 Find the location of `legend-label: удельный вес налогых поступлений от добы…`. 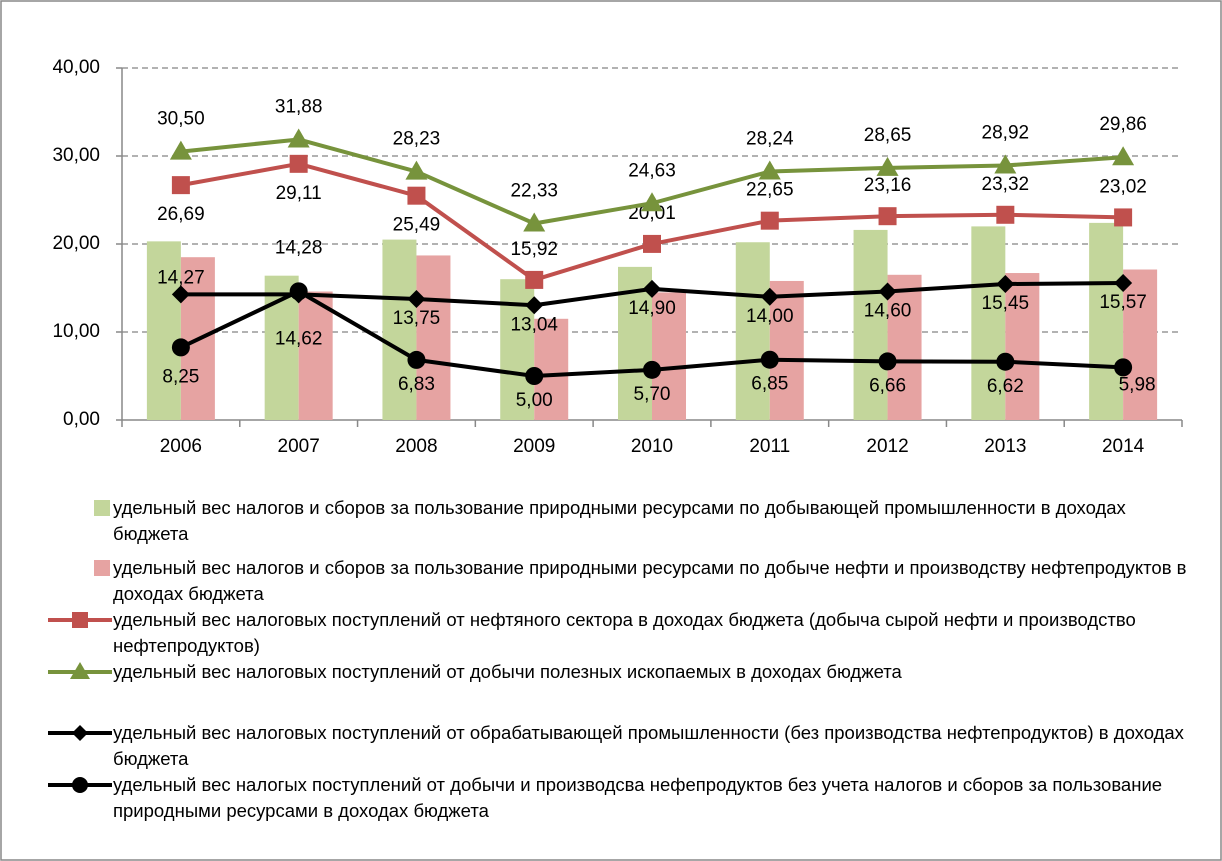

legend-label: удельный вес налогых поступлений от добы… is located at coordinates (638, 797).